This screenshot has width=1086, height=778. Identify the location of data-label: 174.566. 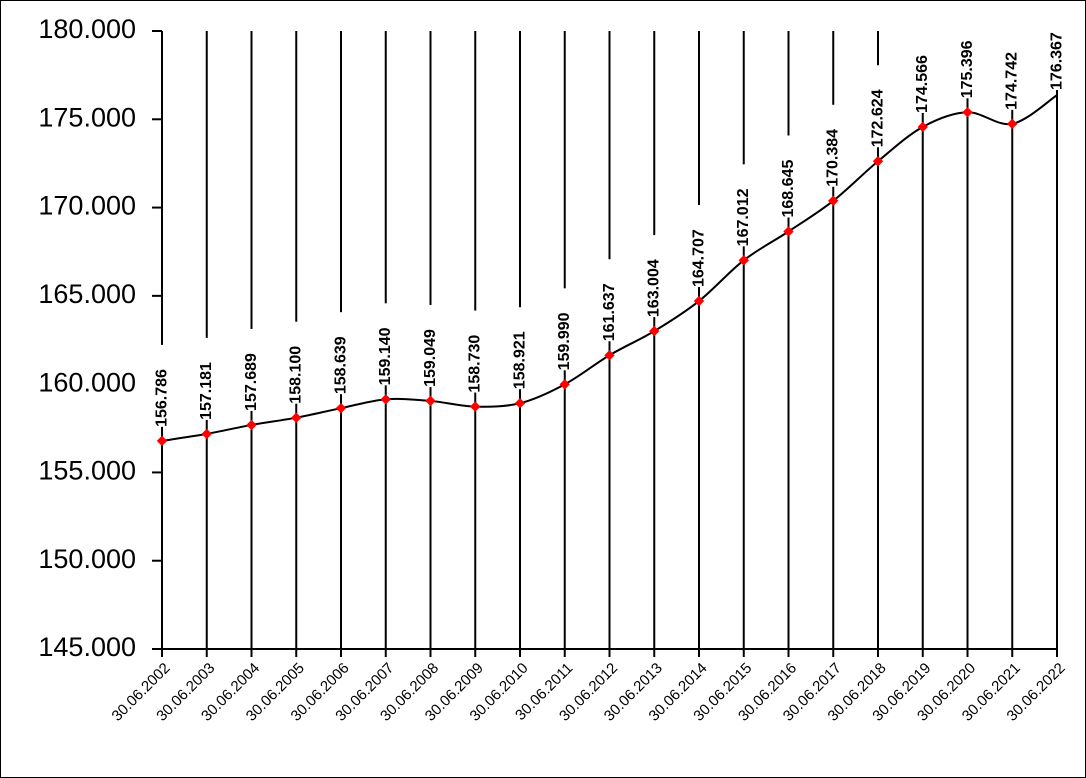
(922, 84).